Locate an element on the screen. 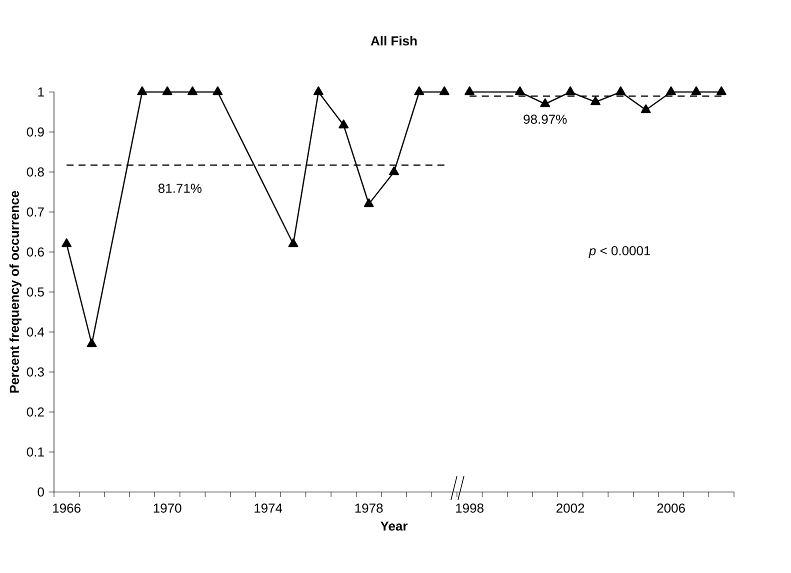 Image resolution: width=791 pixels, height=573 pixels. x-axis-title: Year is located at coordinates (394, 526).